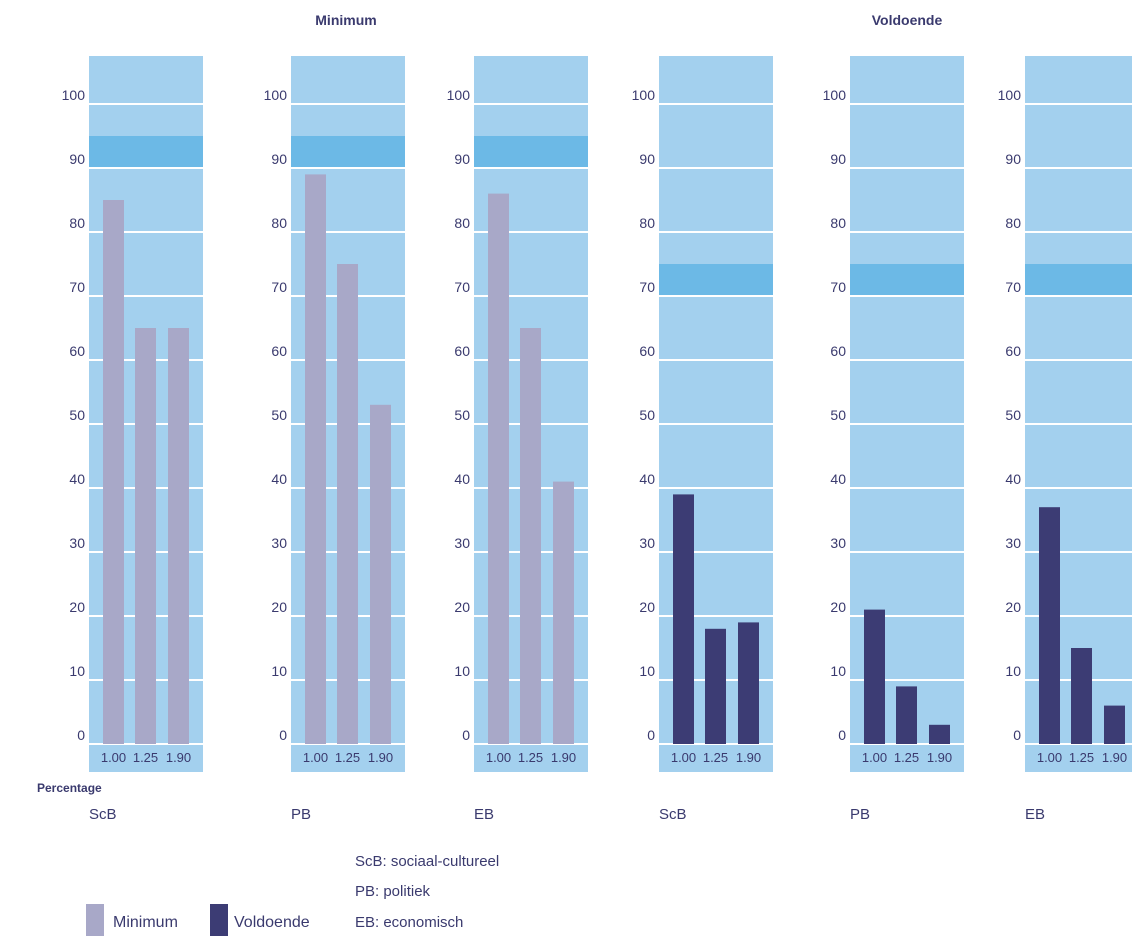 This screenshot has height=936, width=1132. What do you see at coordinates (907, 20) in the screenshot?
I see `group-title-voldoende: Voldoende` at bounding box center [907, 20].